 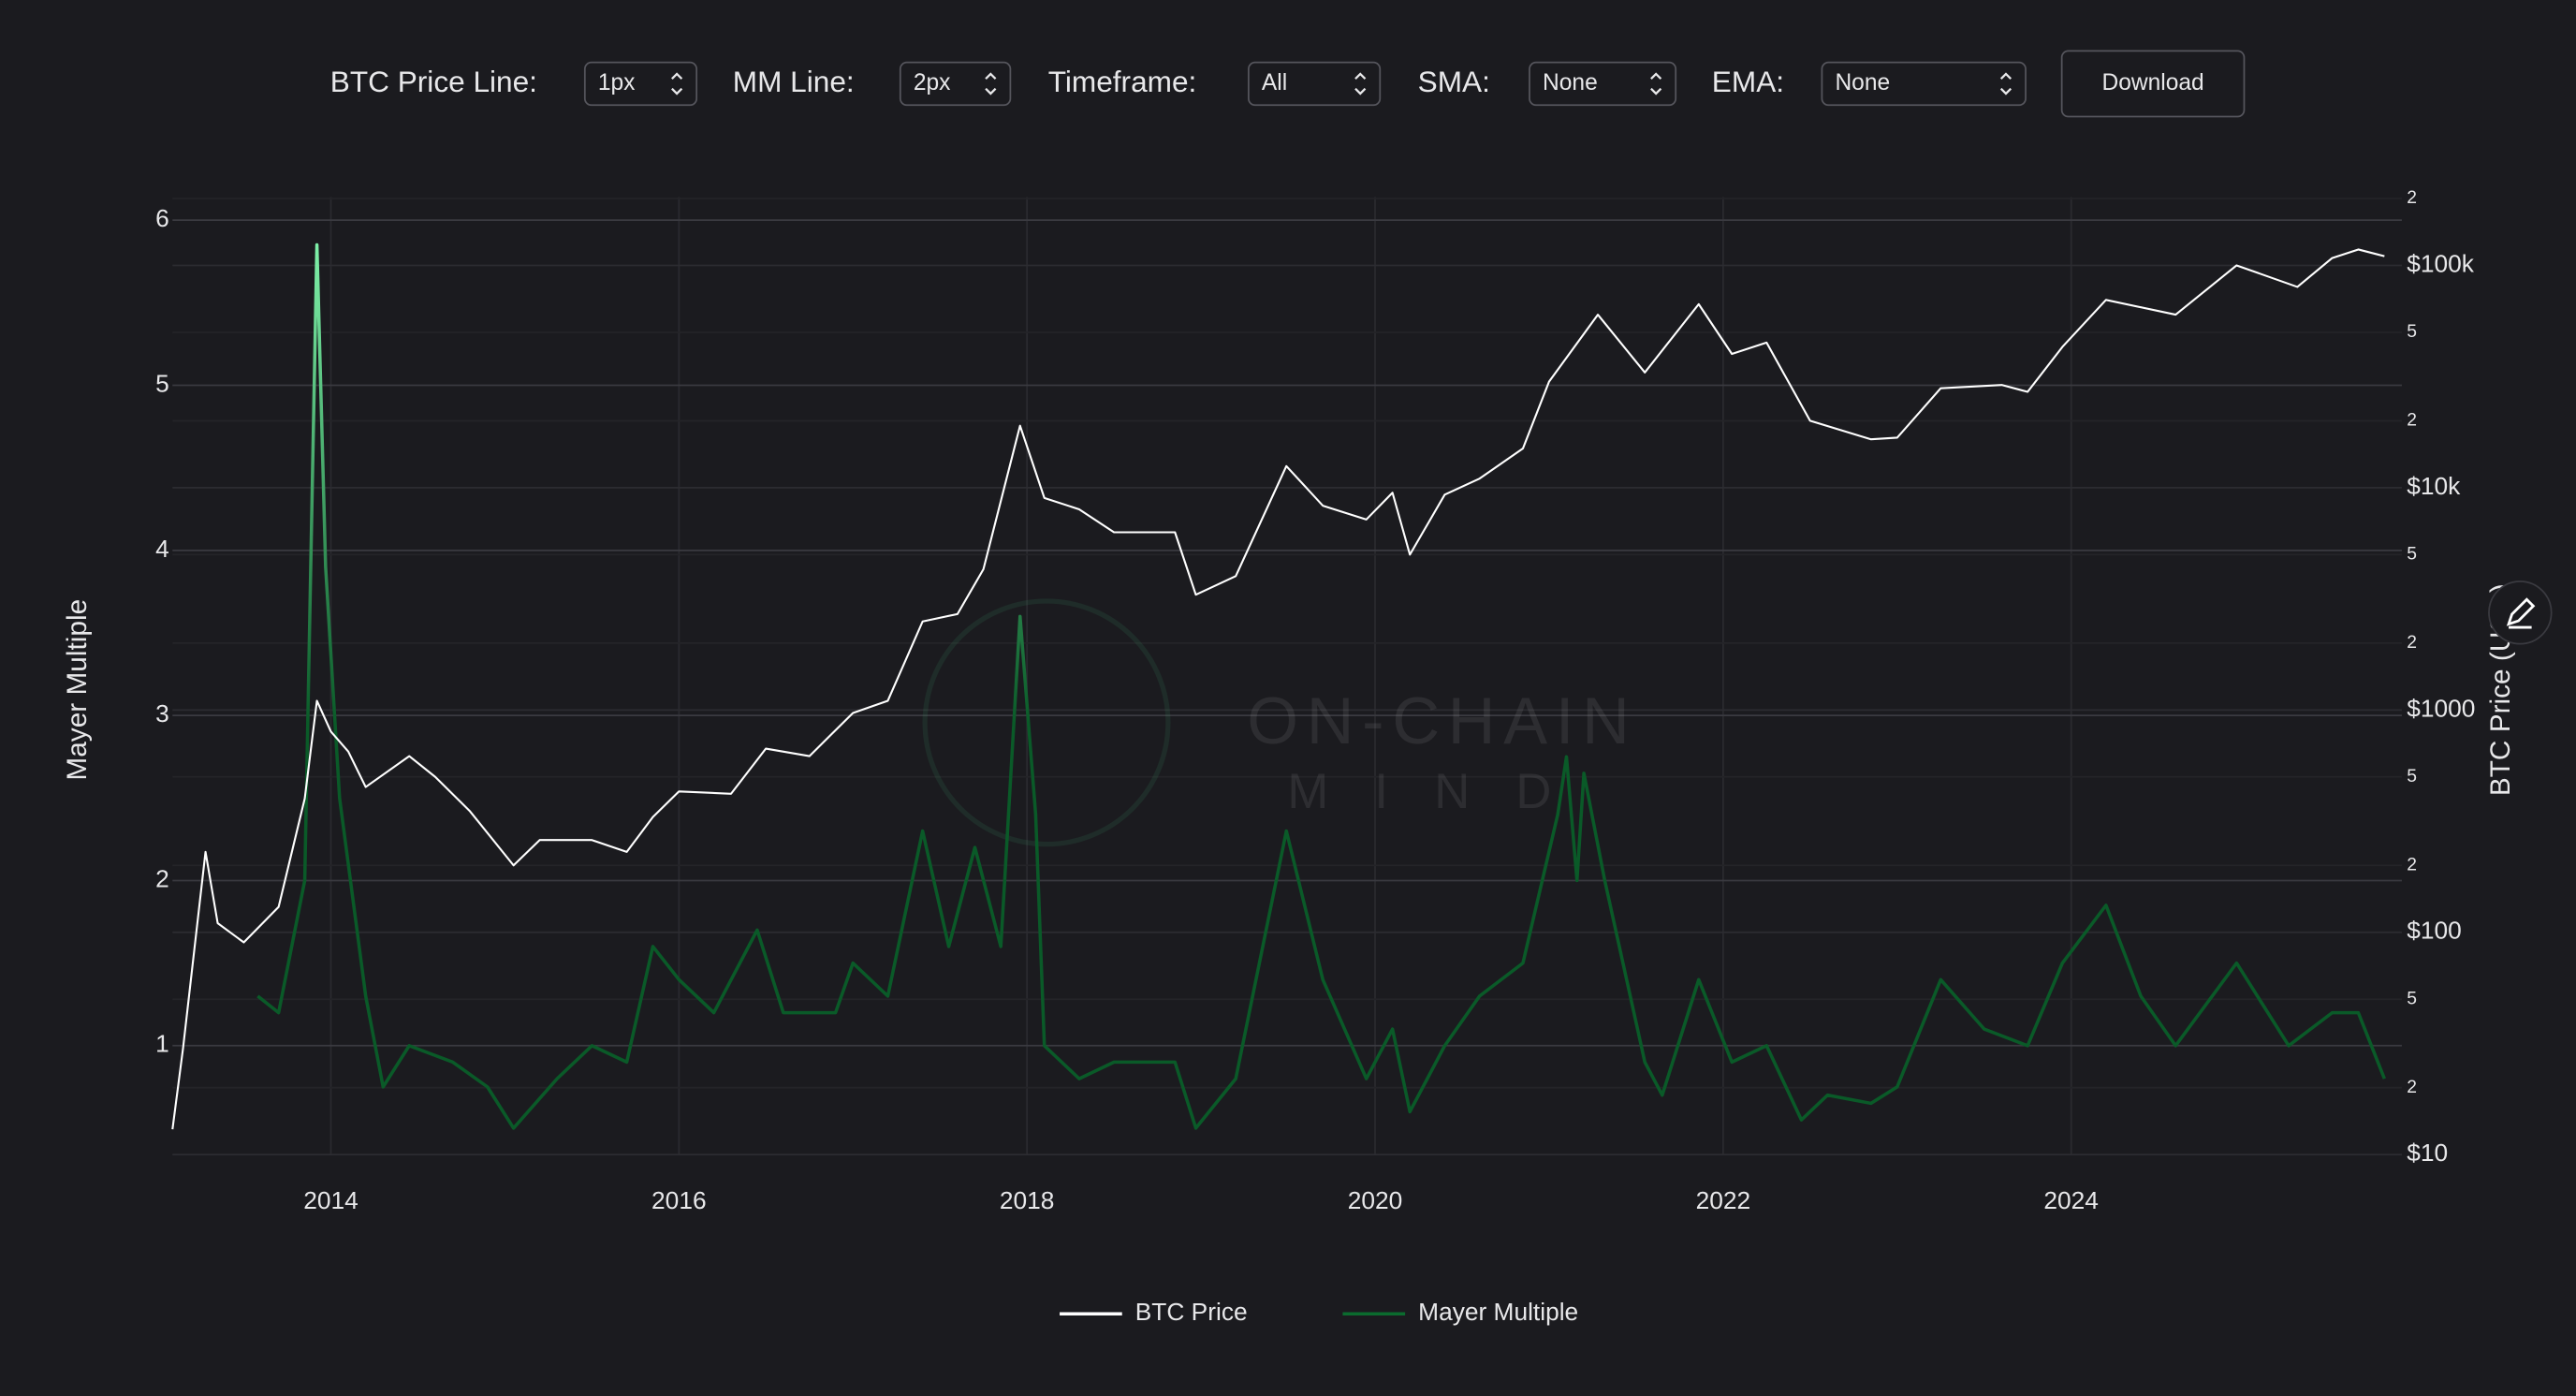 What do you see at coordinates (162, 878) in the screenshot?
I see `y-tick-label: 2` at bounding box center [162, 878].